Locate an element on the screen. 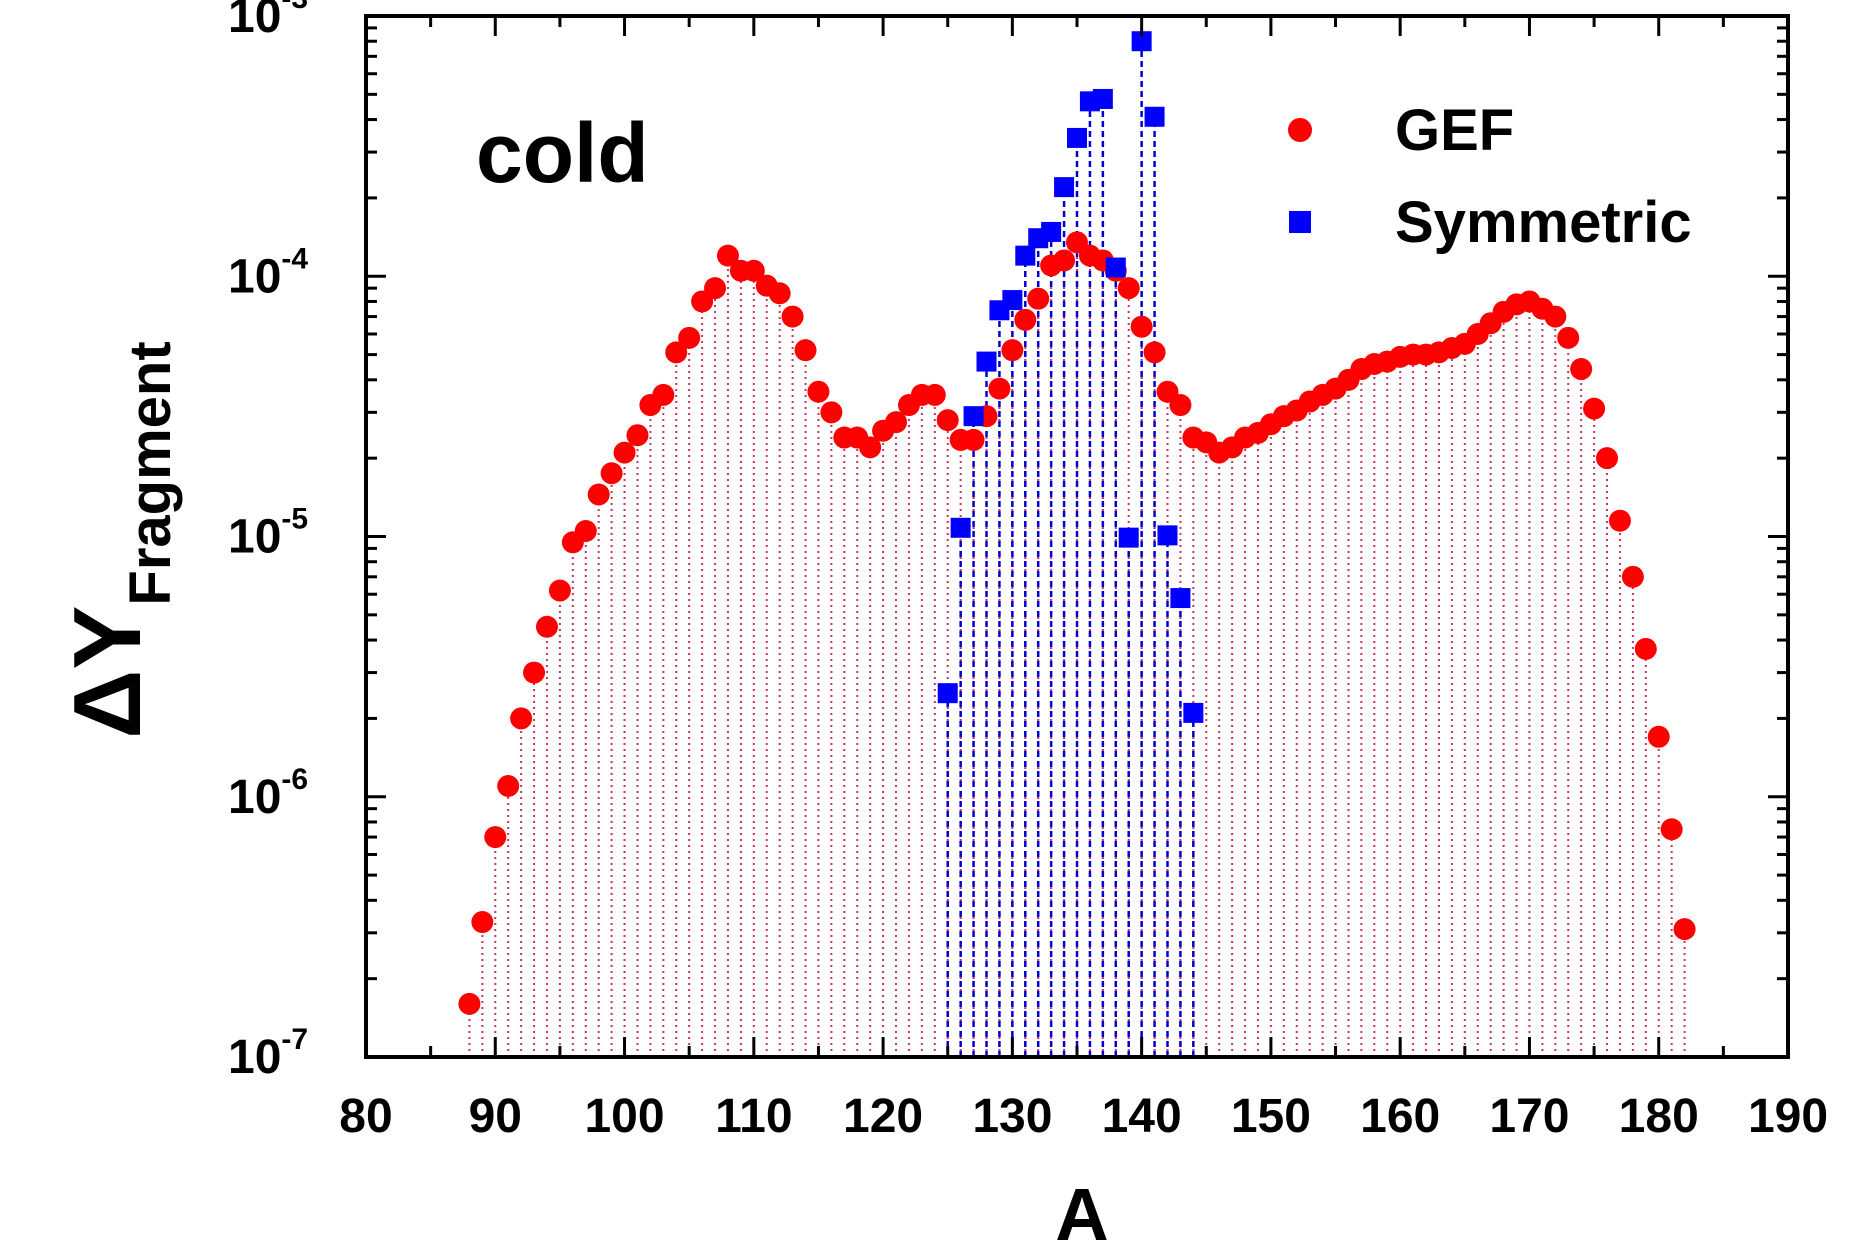 This screenshot has width=1849, height=1259. svg-text: ΔYFragment is located at coordinates (118, 539).